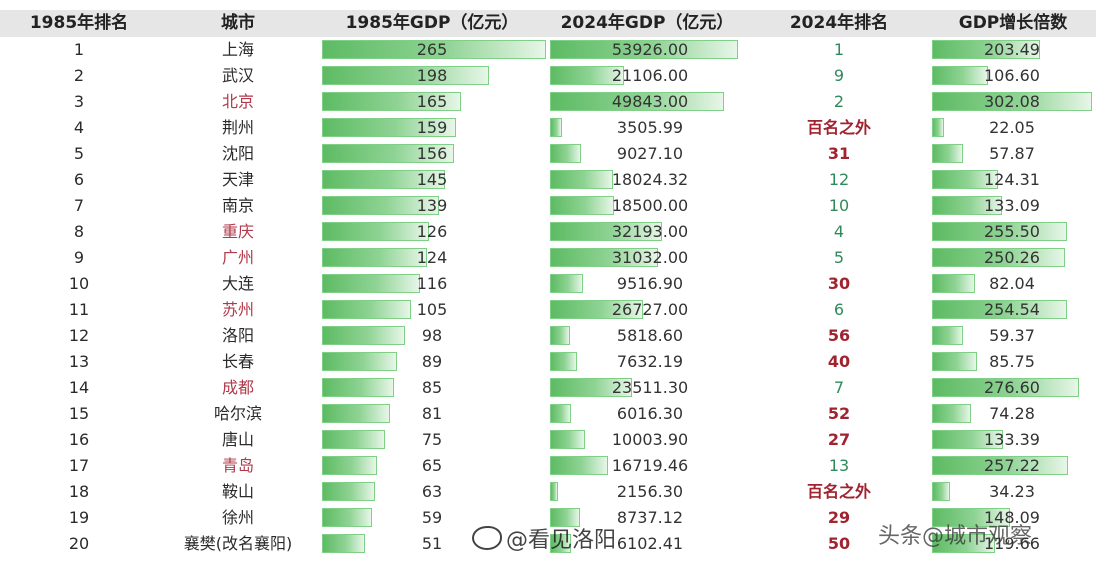 The width and height of the screenshot is (1096, 563). What do you see at coordinates (487, 538) in the screenshot?
I see `weibo-icon` at bounding box center [487, 538].